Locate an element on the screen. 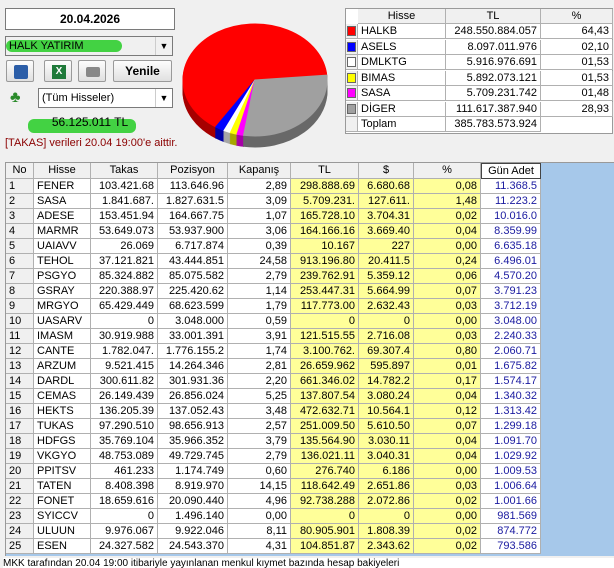  summary-name: BIMAS is located at coordinates (402, 78).